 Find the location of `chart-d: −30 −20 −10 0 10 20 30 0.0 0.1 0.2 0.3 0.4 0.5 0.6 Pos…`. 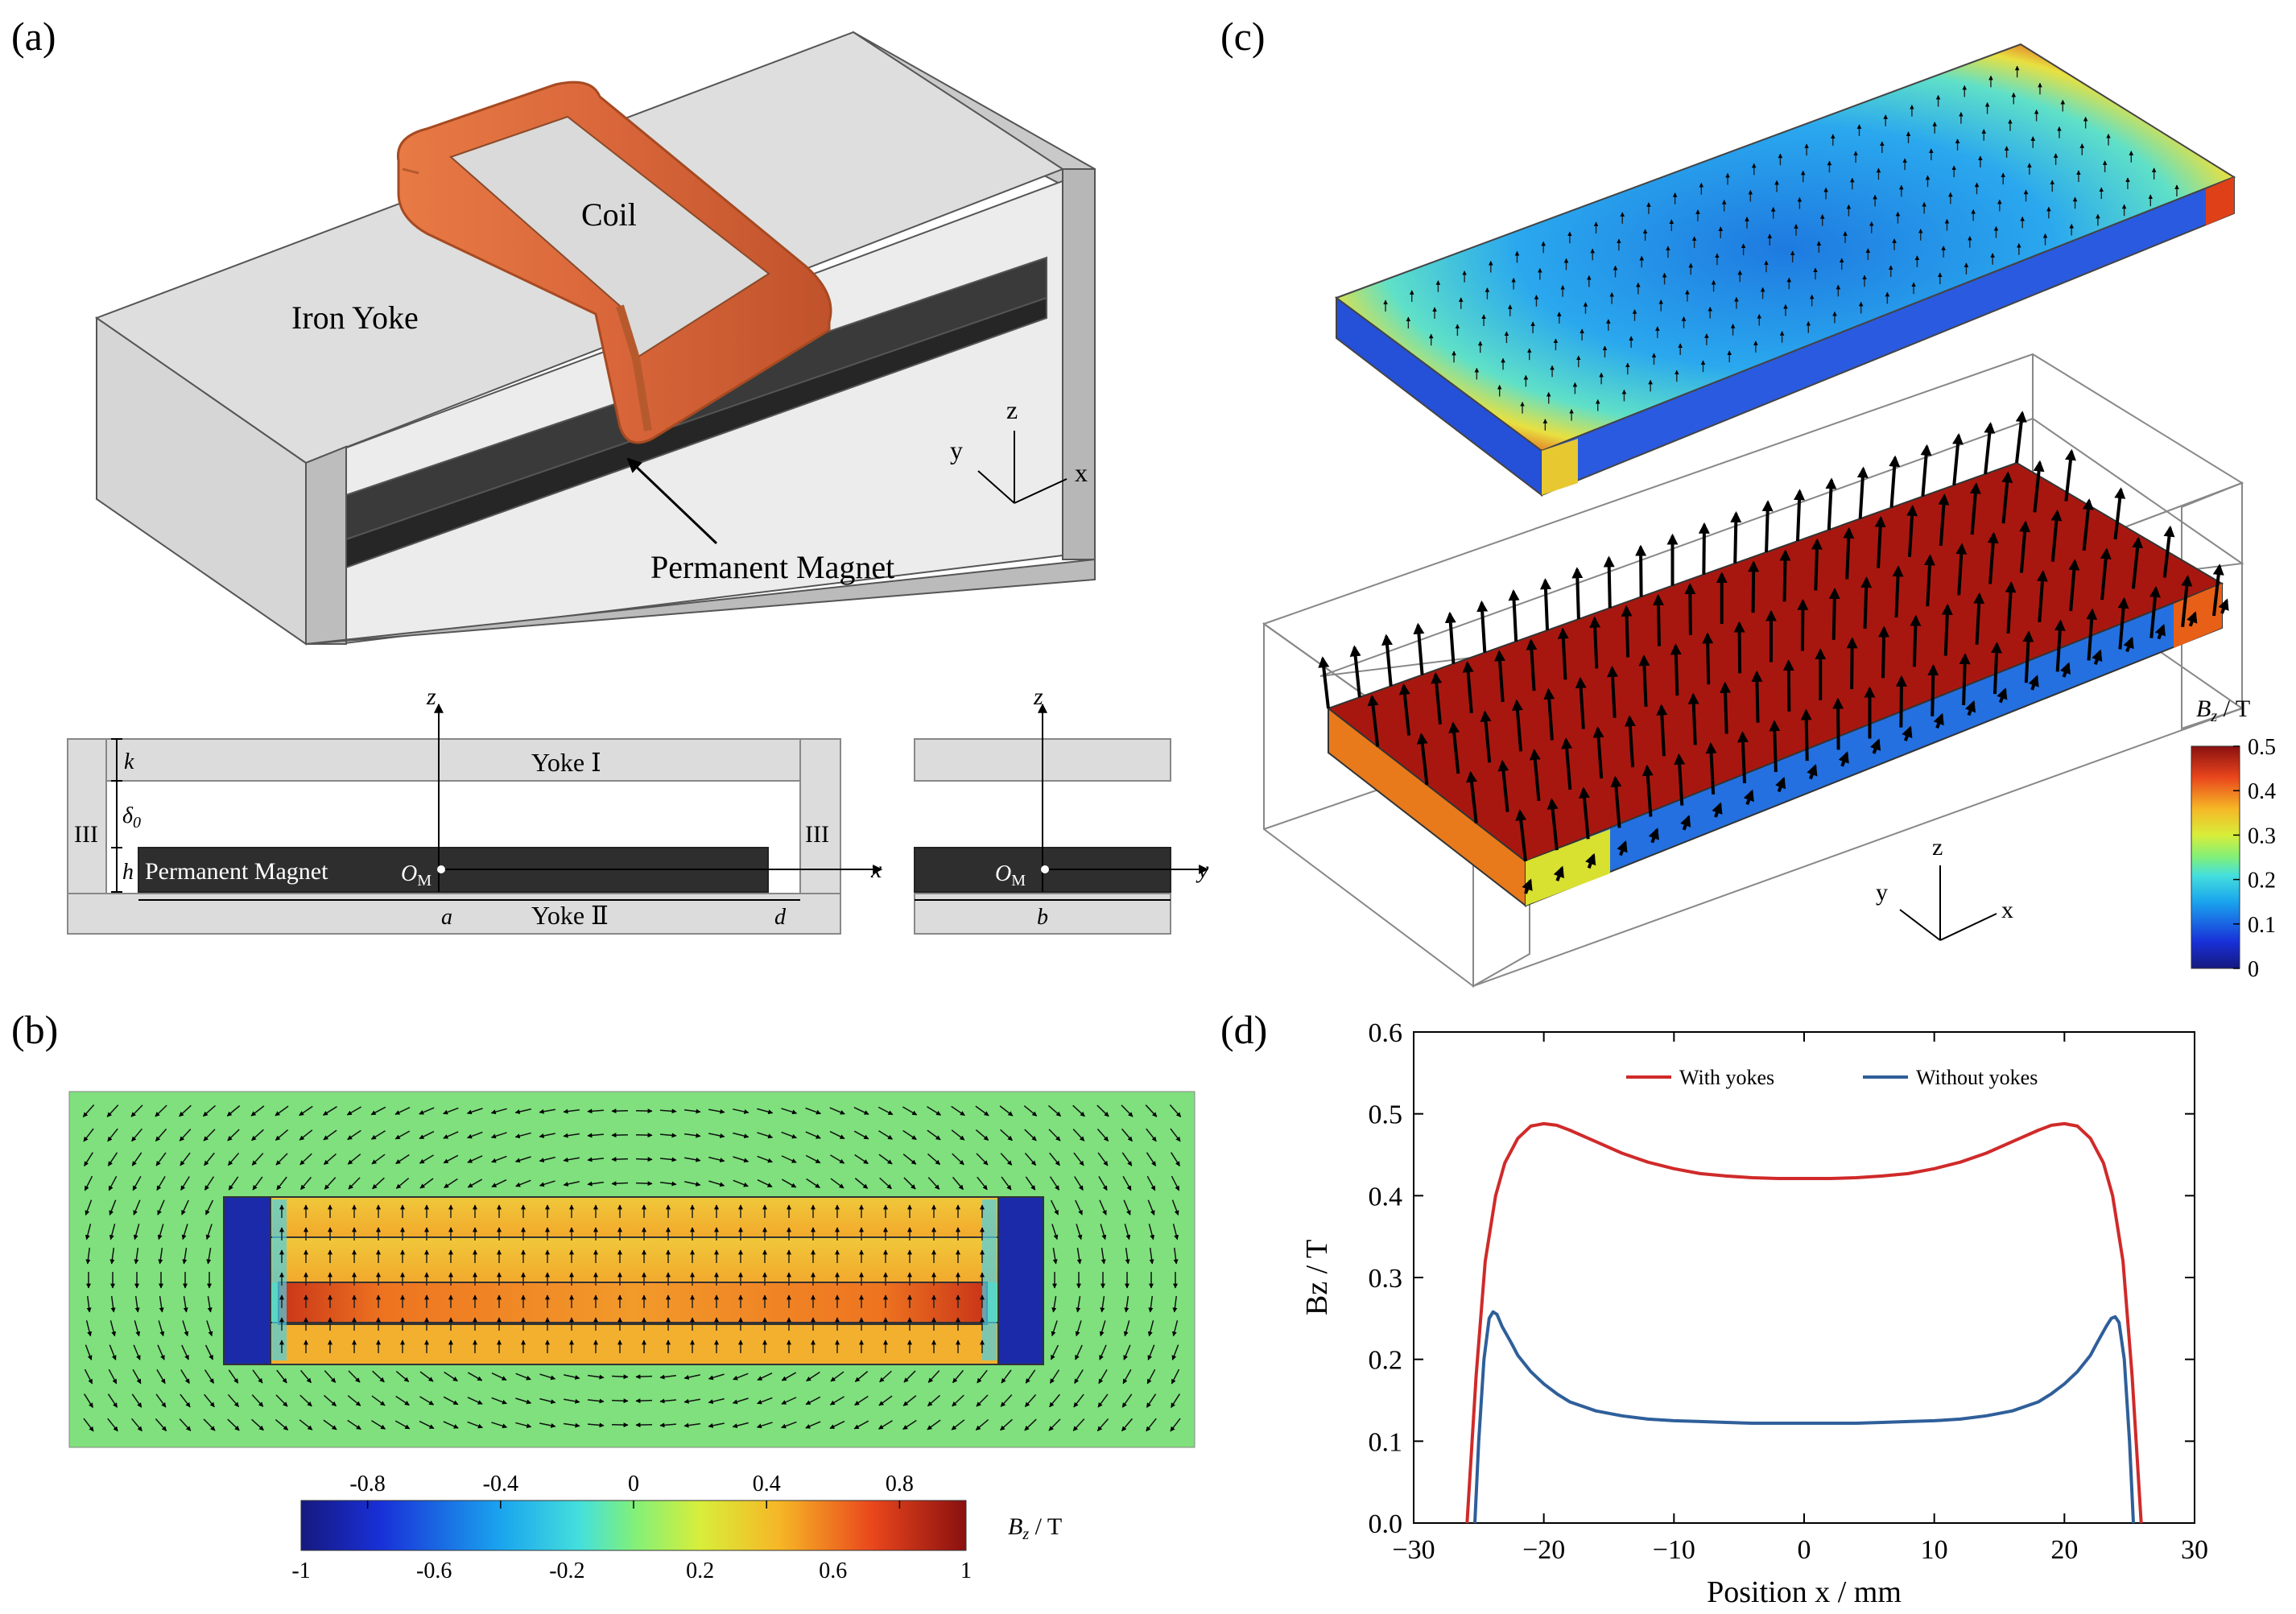

chart-d: −30 −20 −10 0 10 20 30 0.0 0.1 0.2 0.3 0.4 0.5 0.6 Pos… is located at coordinates (1754, 1313).